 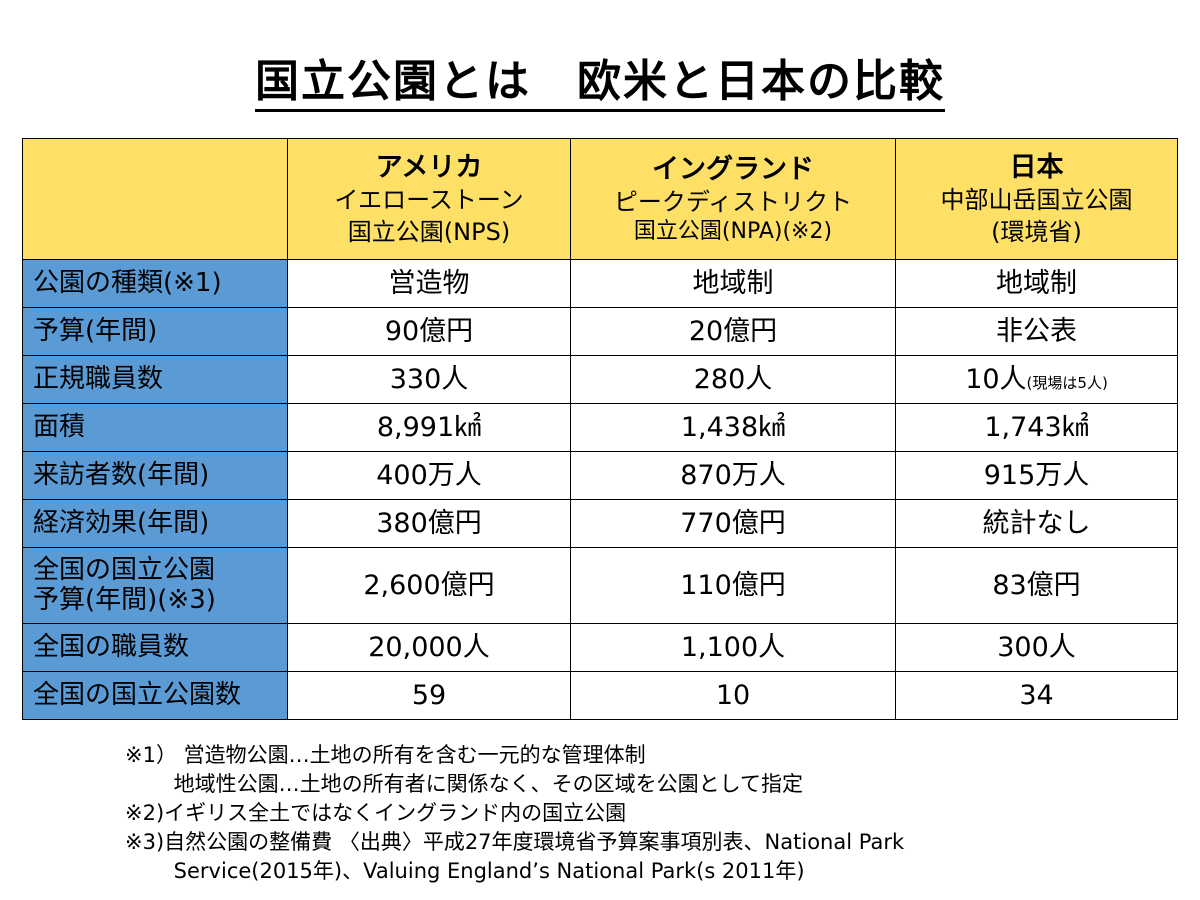 What do you see at coordinates (429, 585) in the screenshot?
I see `cell-usa: 2,600億円` at bounding box center [429, 585].